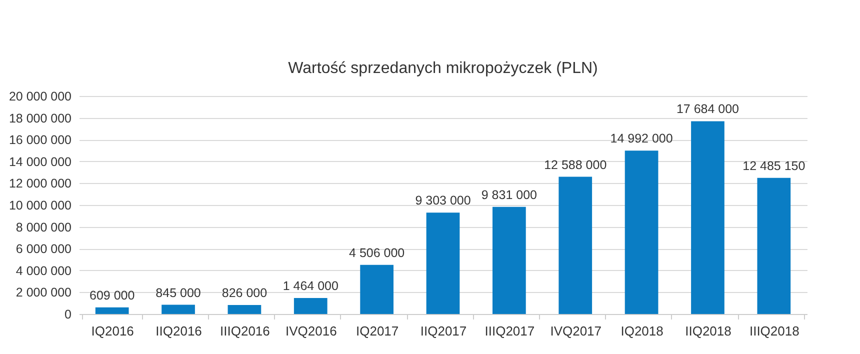 The width and height of the screenshot is (860, 354). I want to click on data-label: 9 831 000, so click(509, 195).